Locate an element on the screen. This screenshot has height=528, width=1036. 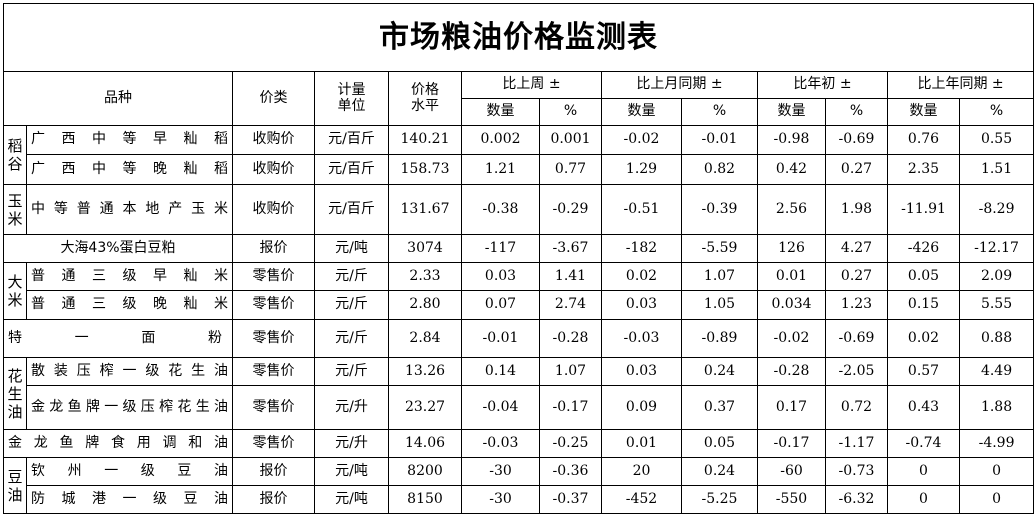
category-soy-oil: 豆油 is located at coordinates (15, 485).